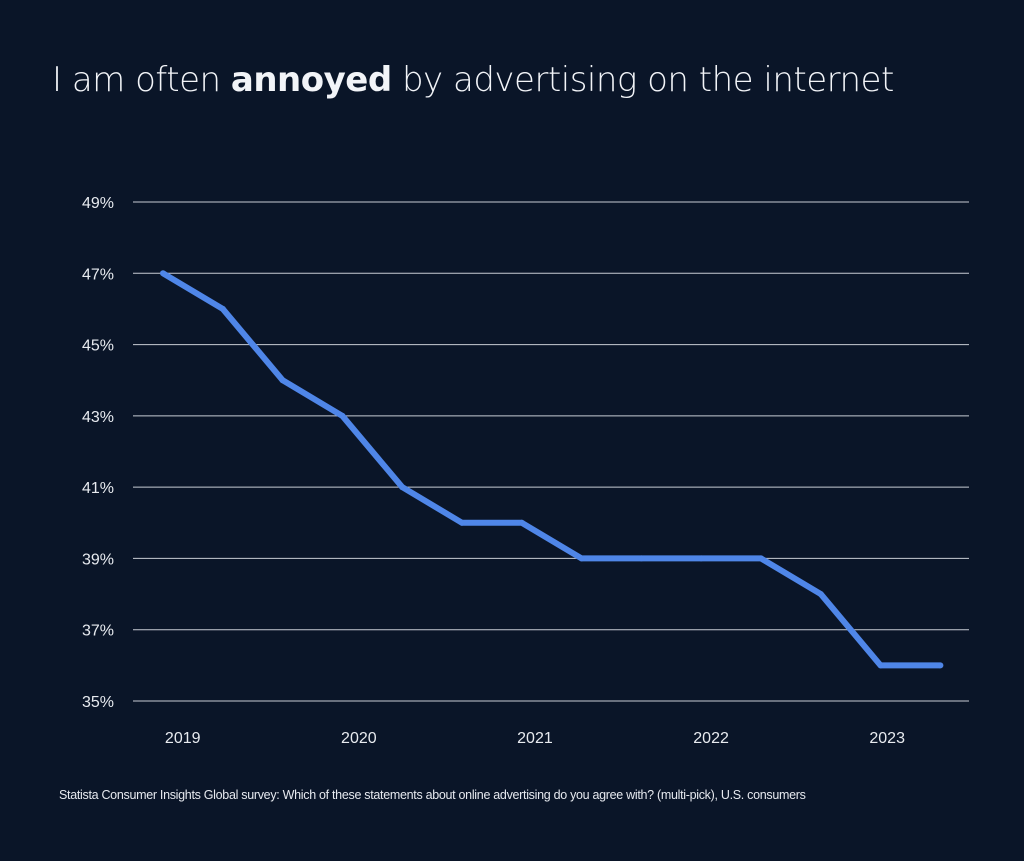 This screenshot has height=861, width=1024. I want to click on x-tick-label: 2021, so click(535, 738).